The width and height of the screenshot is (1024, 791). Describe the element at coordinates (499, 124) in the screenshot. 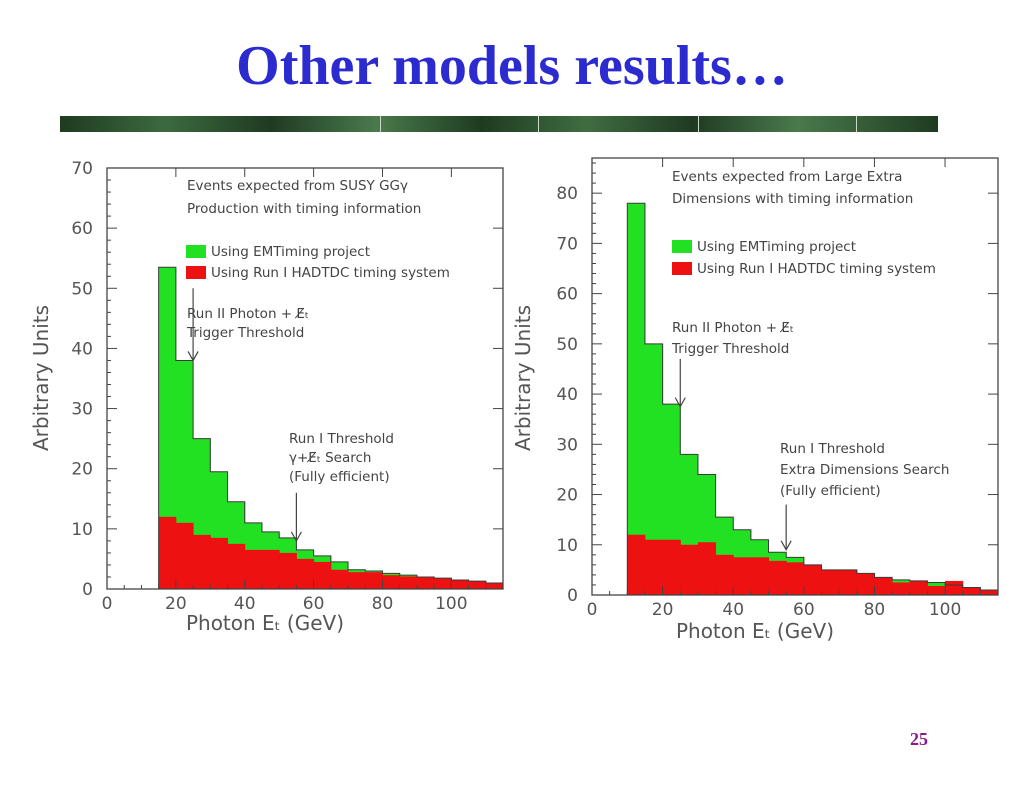

I see `decorative-divider` at that location.